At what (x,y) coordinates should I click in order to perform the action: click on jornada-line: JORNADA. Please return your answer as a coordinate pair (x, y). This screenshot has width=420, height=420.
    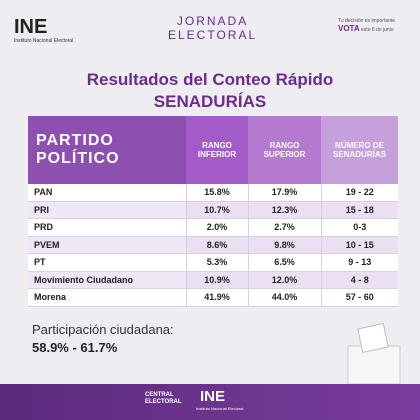
    Looking at the image, I should click on (212, 21).